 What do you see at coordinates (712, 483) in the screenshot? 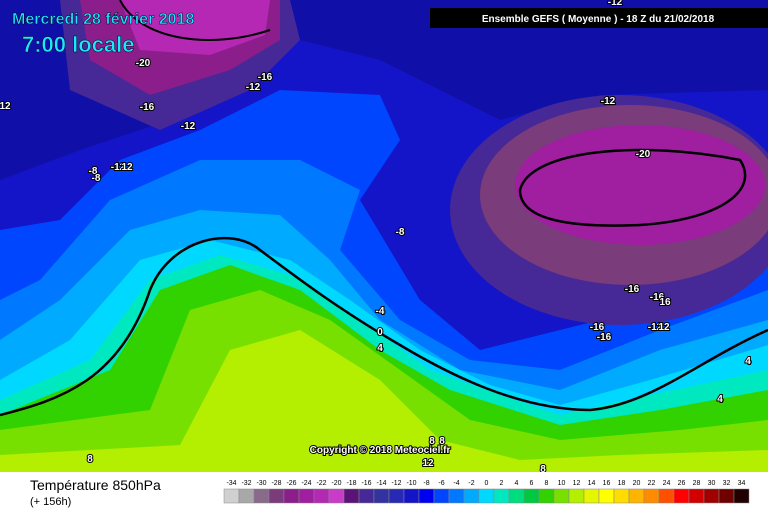
I see `scale-label: 30` at bounding box center [712, 483].